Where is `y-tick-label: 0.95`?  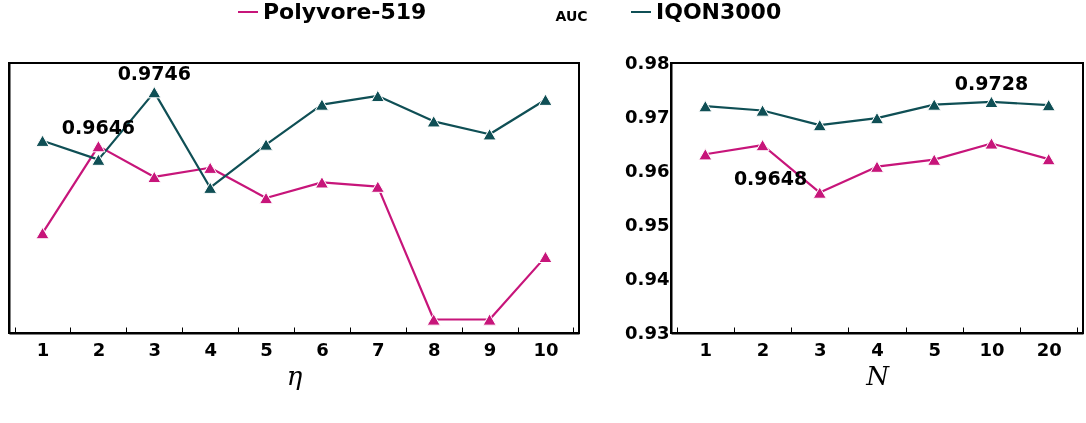 y-tick-label: 0.95 is located at coordinates (647, 224).